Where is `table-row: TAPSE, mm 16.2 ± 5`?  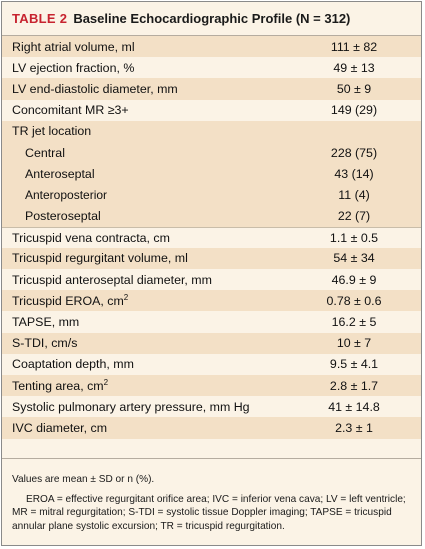
table-row: TAPSE, mm 16.2 ± 5 is located at coordinates (211, 321).